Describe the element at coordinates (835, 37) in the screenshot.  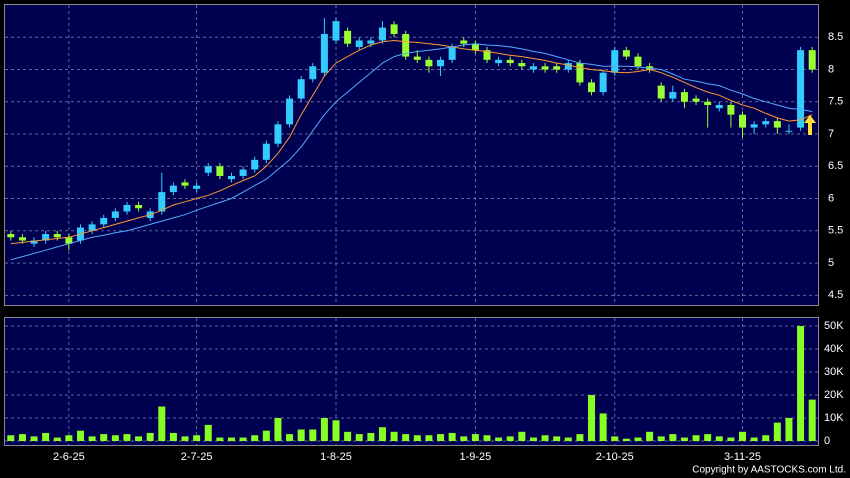
I see `y-tick-label: 8.5` at that location.